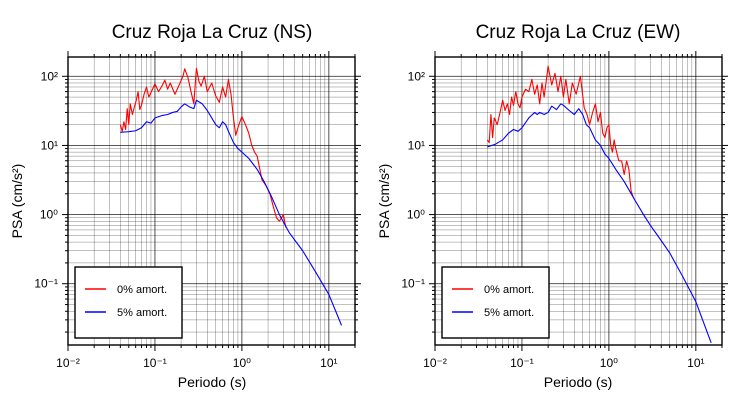 The height and width of the screenshot is (405, 730). Describe the element at coordinates (212, 32) in the screenshot. I see `chart-title: Cruz Roja La Cruz (NS)` at that location.